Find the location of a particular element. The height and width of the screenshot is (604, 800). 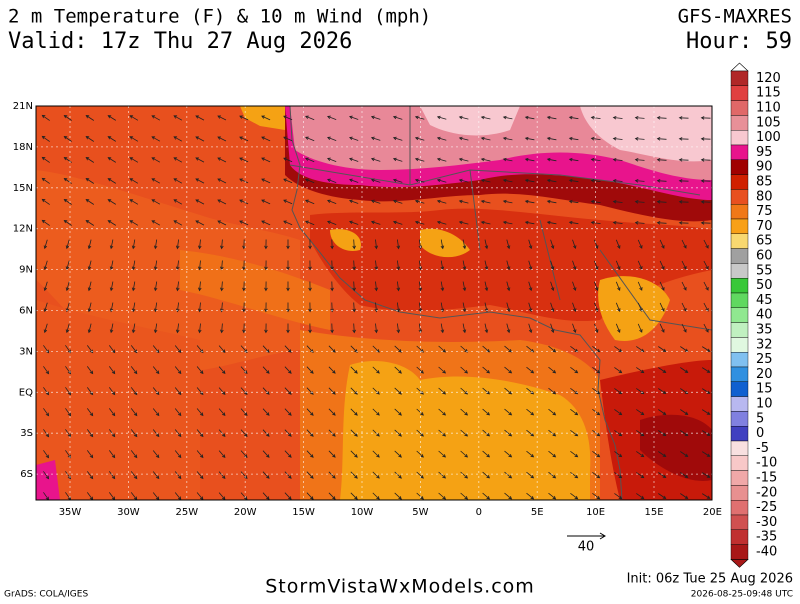

reference-arrowhead is located at coordinates (602, 536).